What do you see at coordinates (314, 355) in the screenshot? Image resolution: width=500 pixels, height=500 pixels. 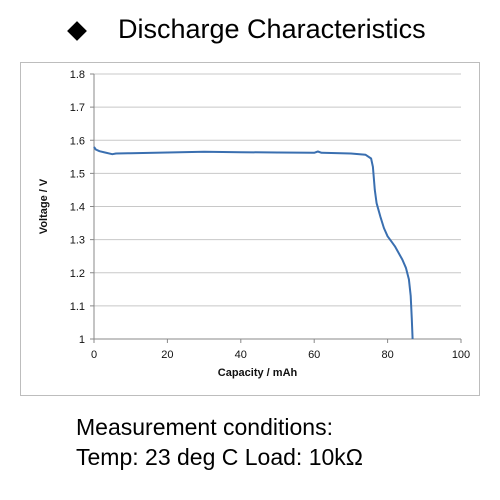 I see `x-tick-label: 60` at bounding box center [314, 355].